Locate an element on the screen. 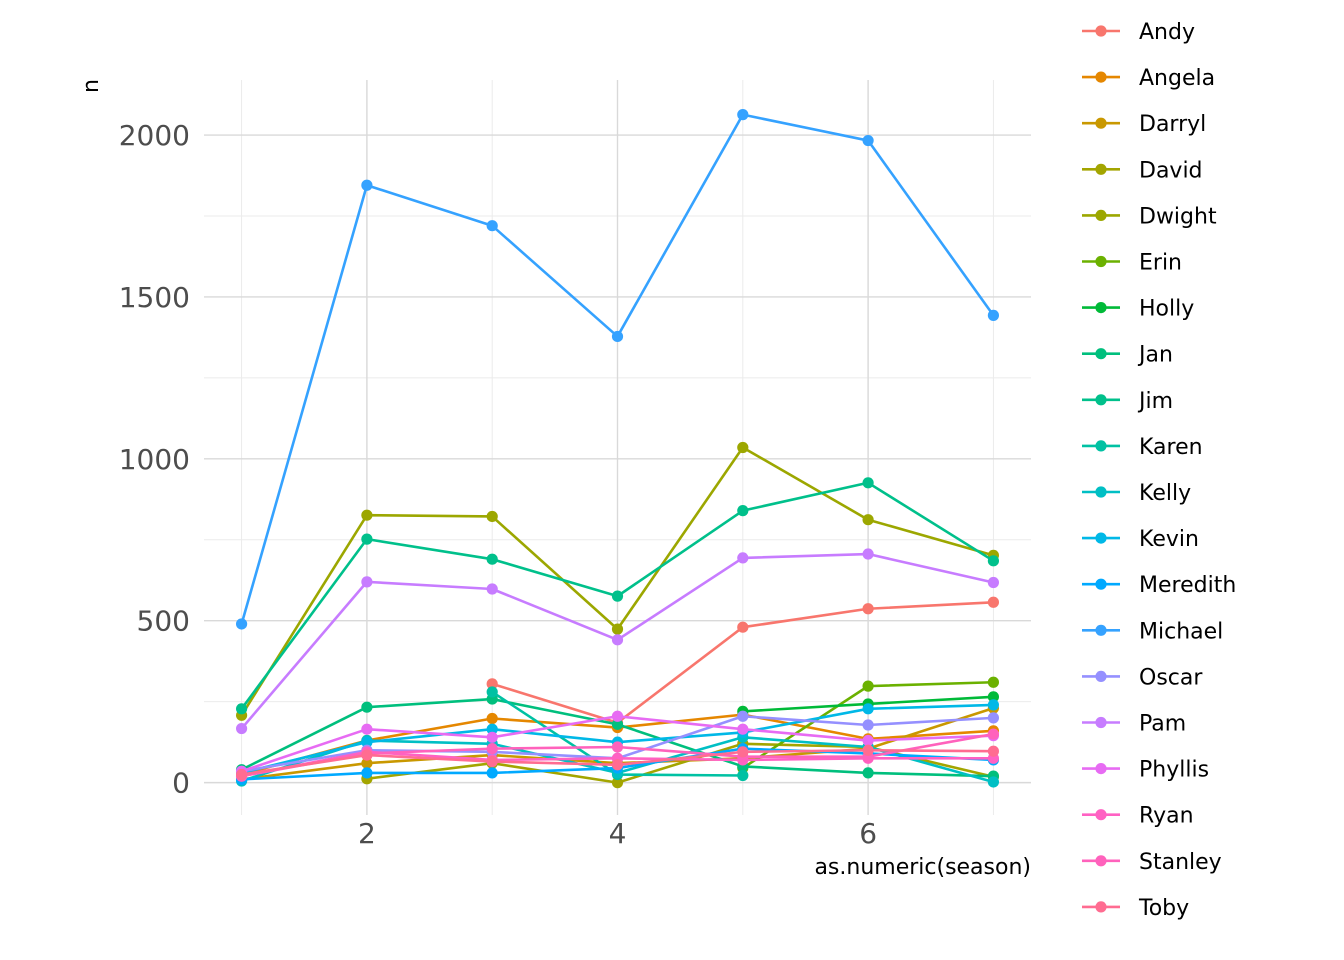 The height and width of the screenshot is (960, 1344). legend-item-kevin: Kevin is located at coordinates (1140, 539).